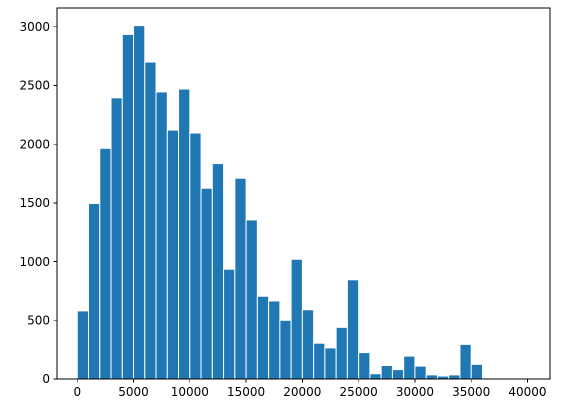 The image size is (561, 413). What do you see at coordinates (34, 86) in the screenshot?
I see `y-tick-label: 2500` at bounding box center [34, 86].